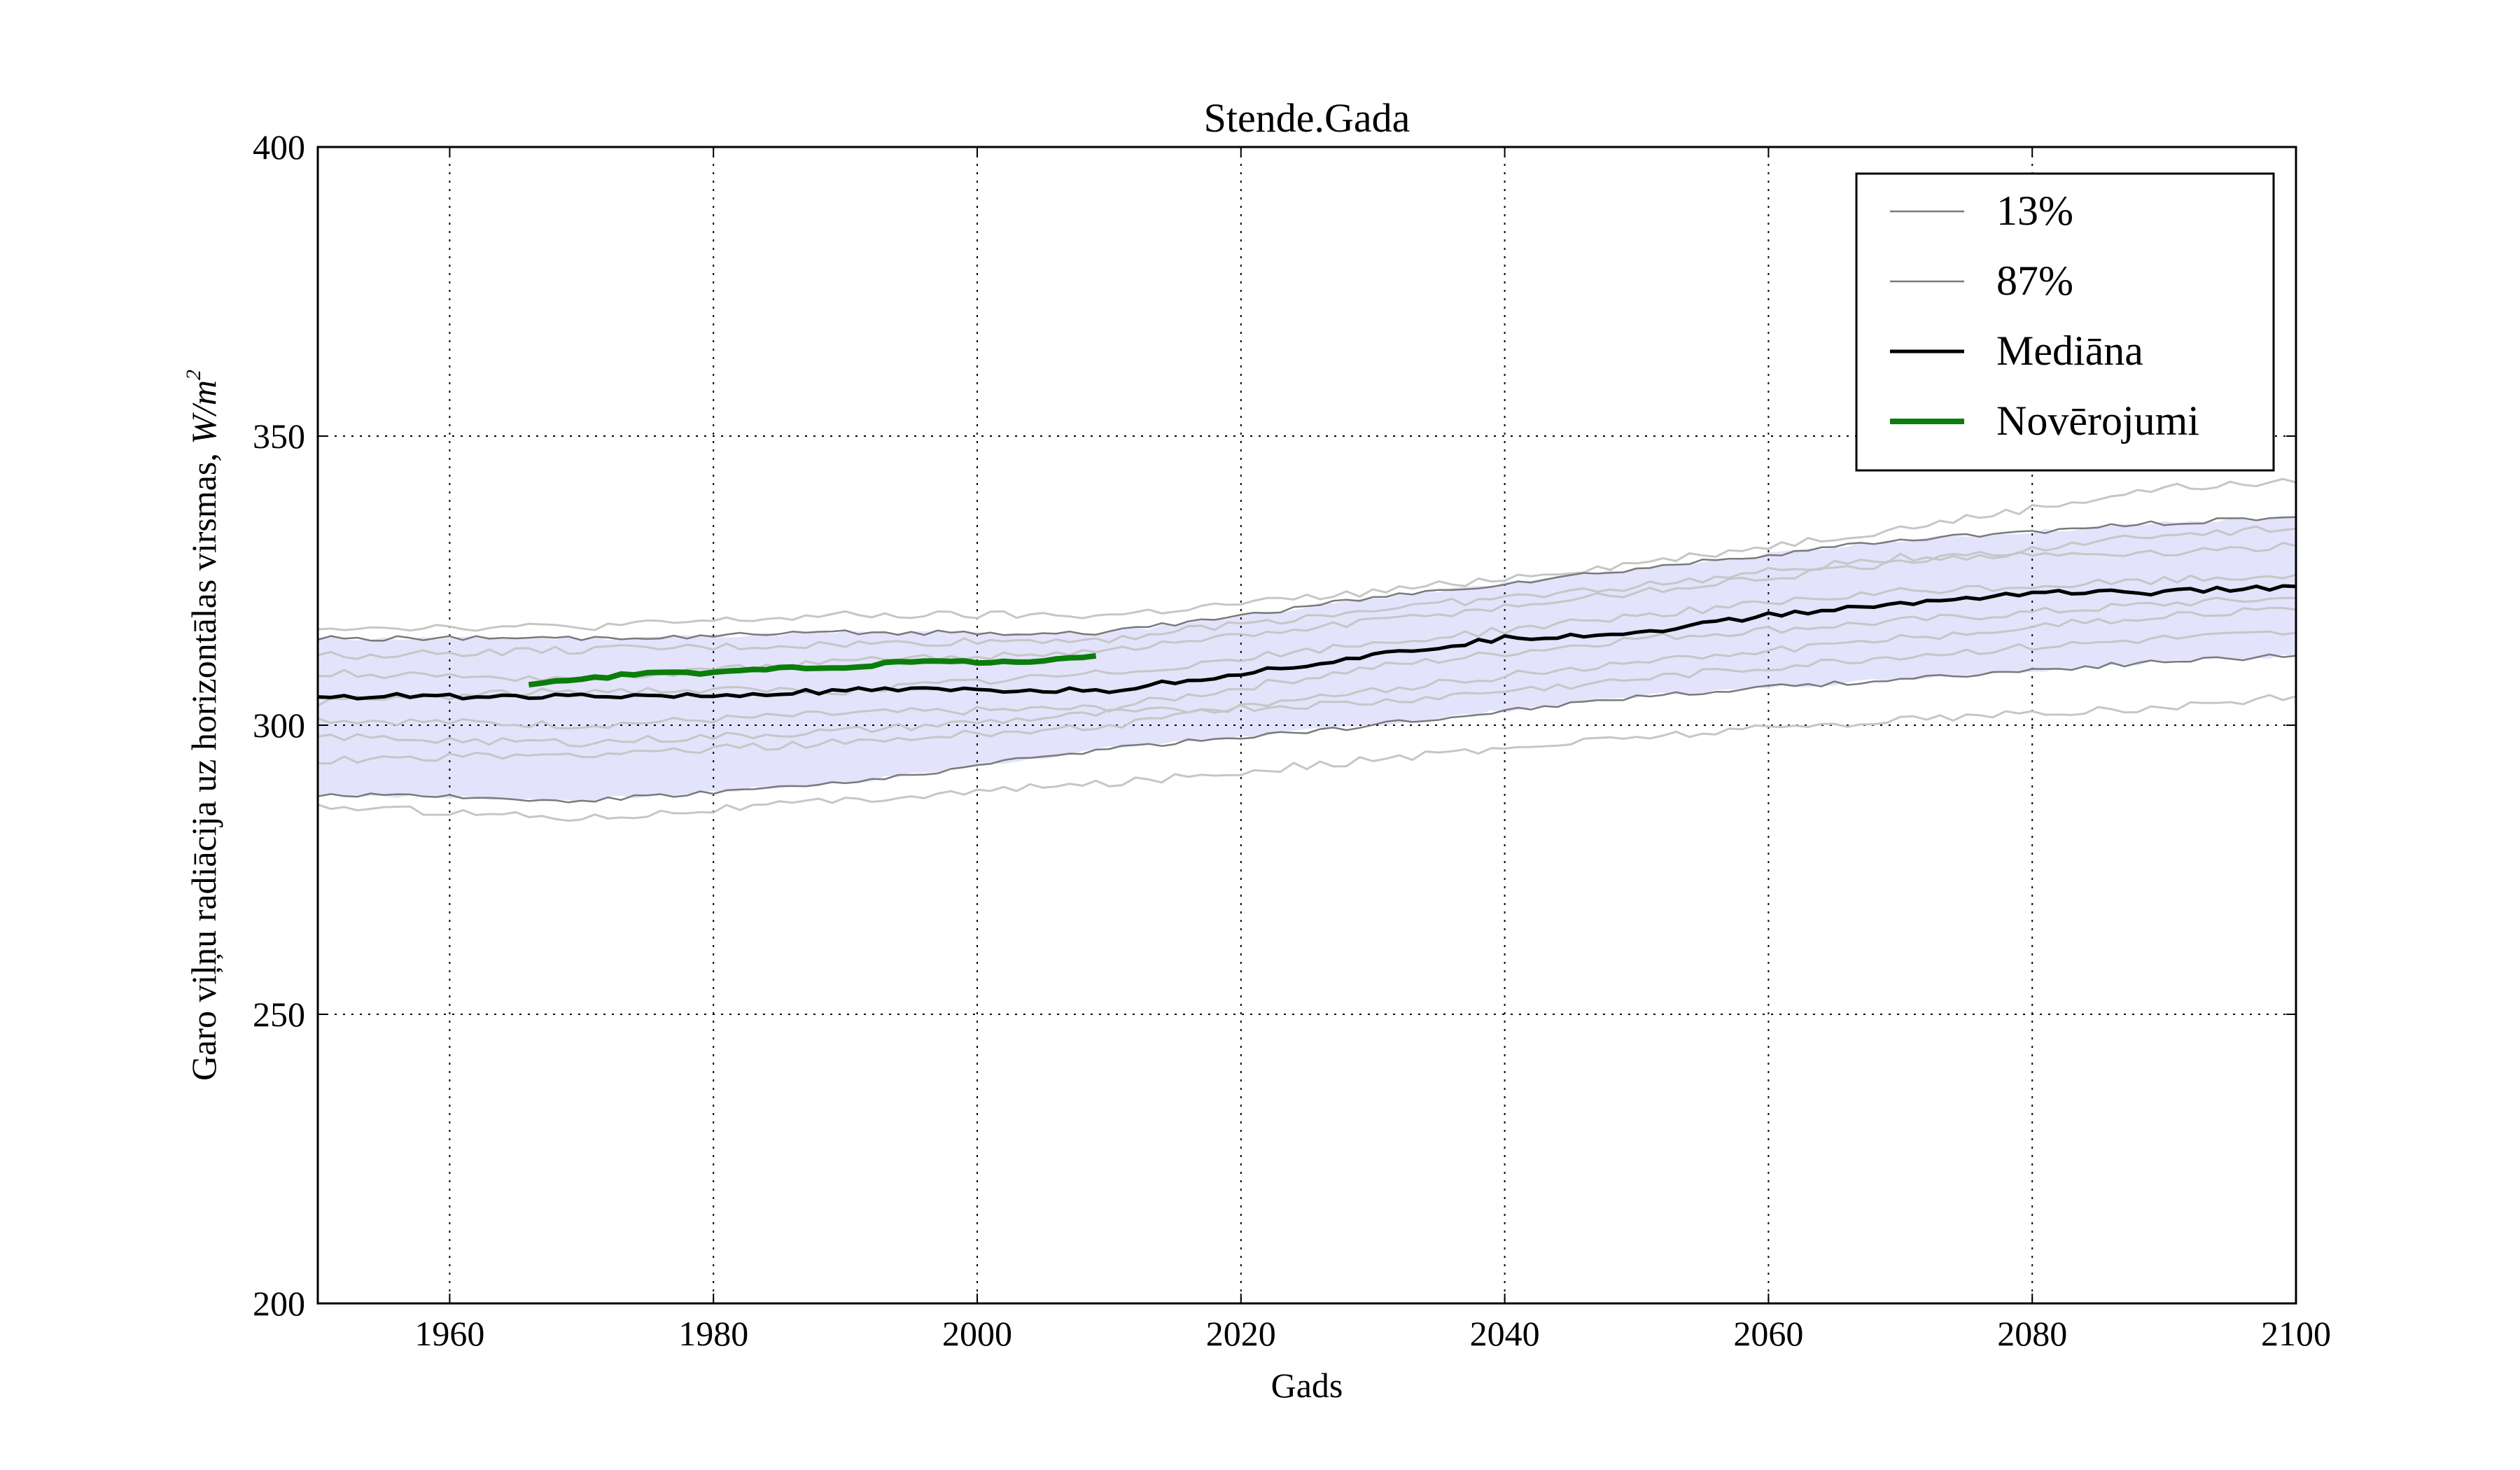  Describe the element at coordinates (2097, 421) in the screenshot. I see `legend-label-4: Novērojumi` at that location.